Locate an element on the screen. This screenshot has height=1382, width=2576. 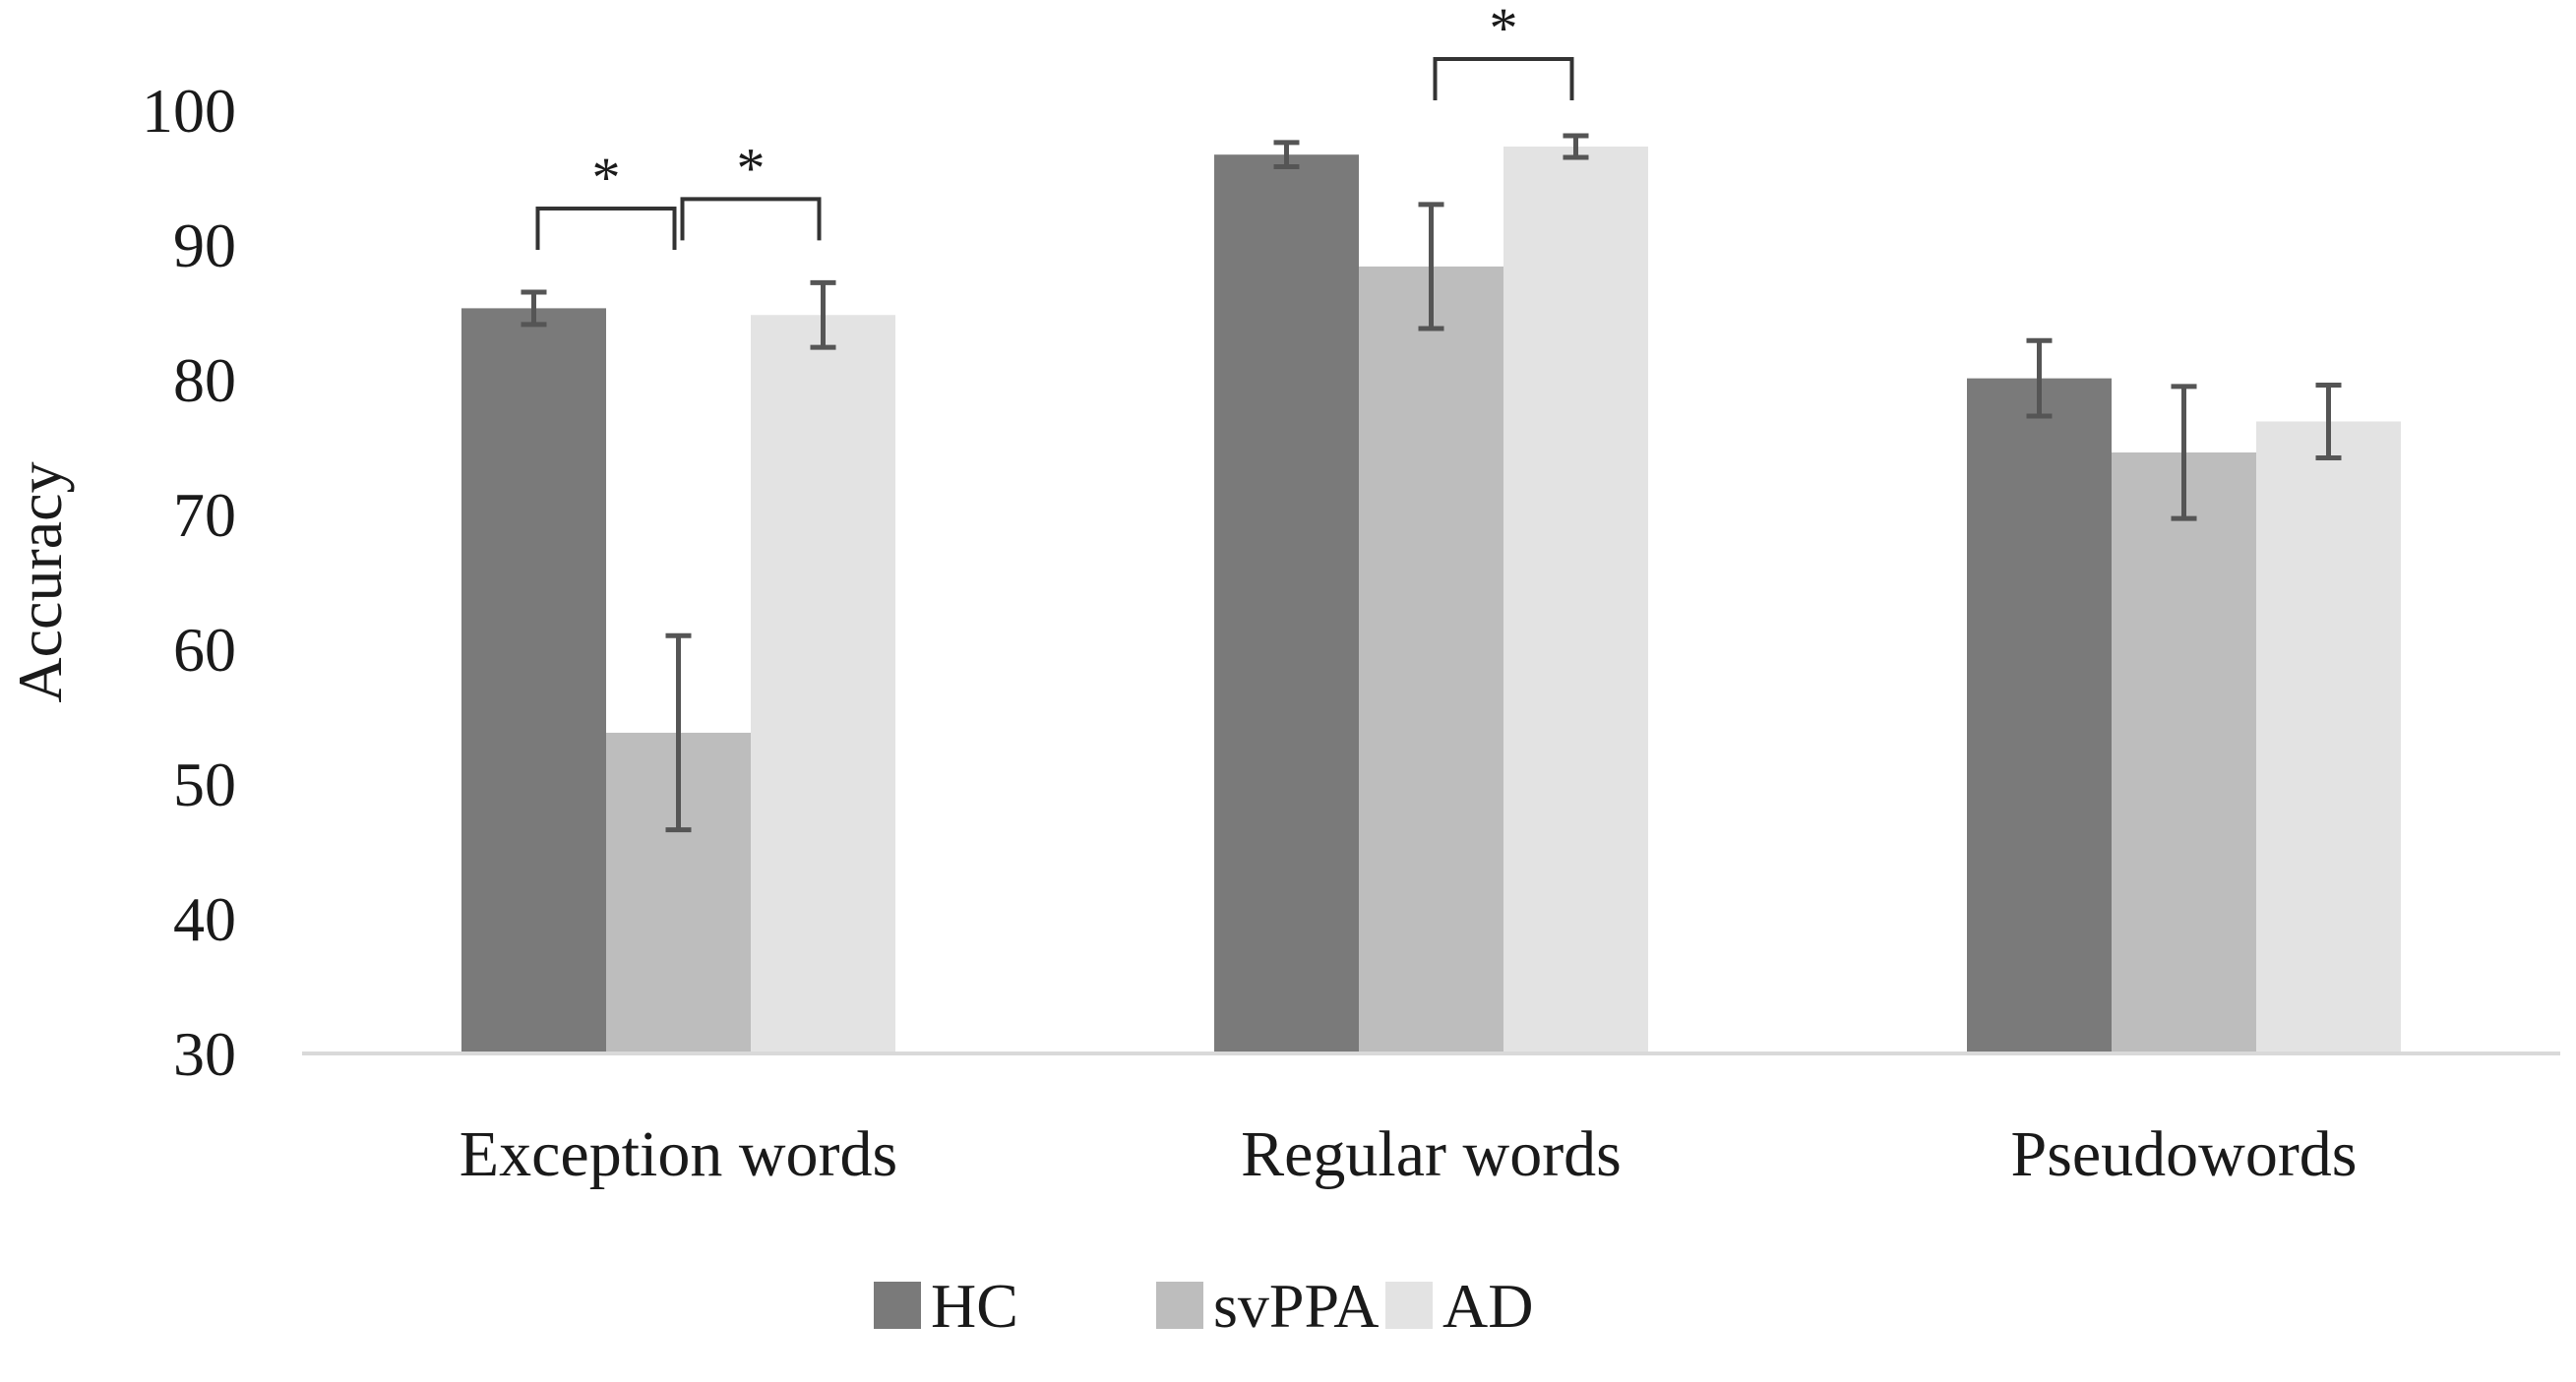
y-tick-labels: 30 40 50 60 70 80 90 100 is located at coordinates (189, 583).